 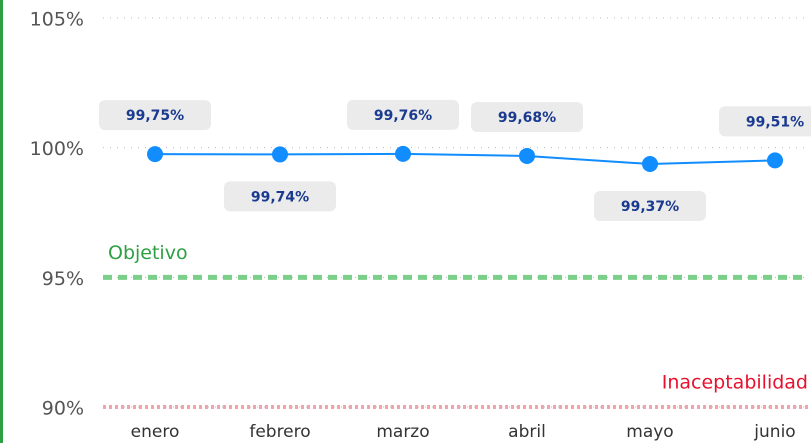 What do you see at coordinates (774, 432) in the screenshot?
I see `x-tick-label: junio` at bounding box center [774, 432].